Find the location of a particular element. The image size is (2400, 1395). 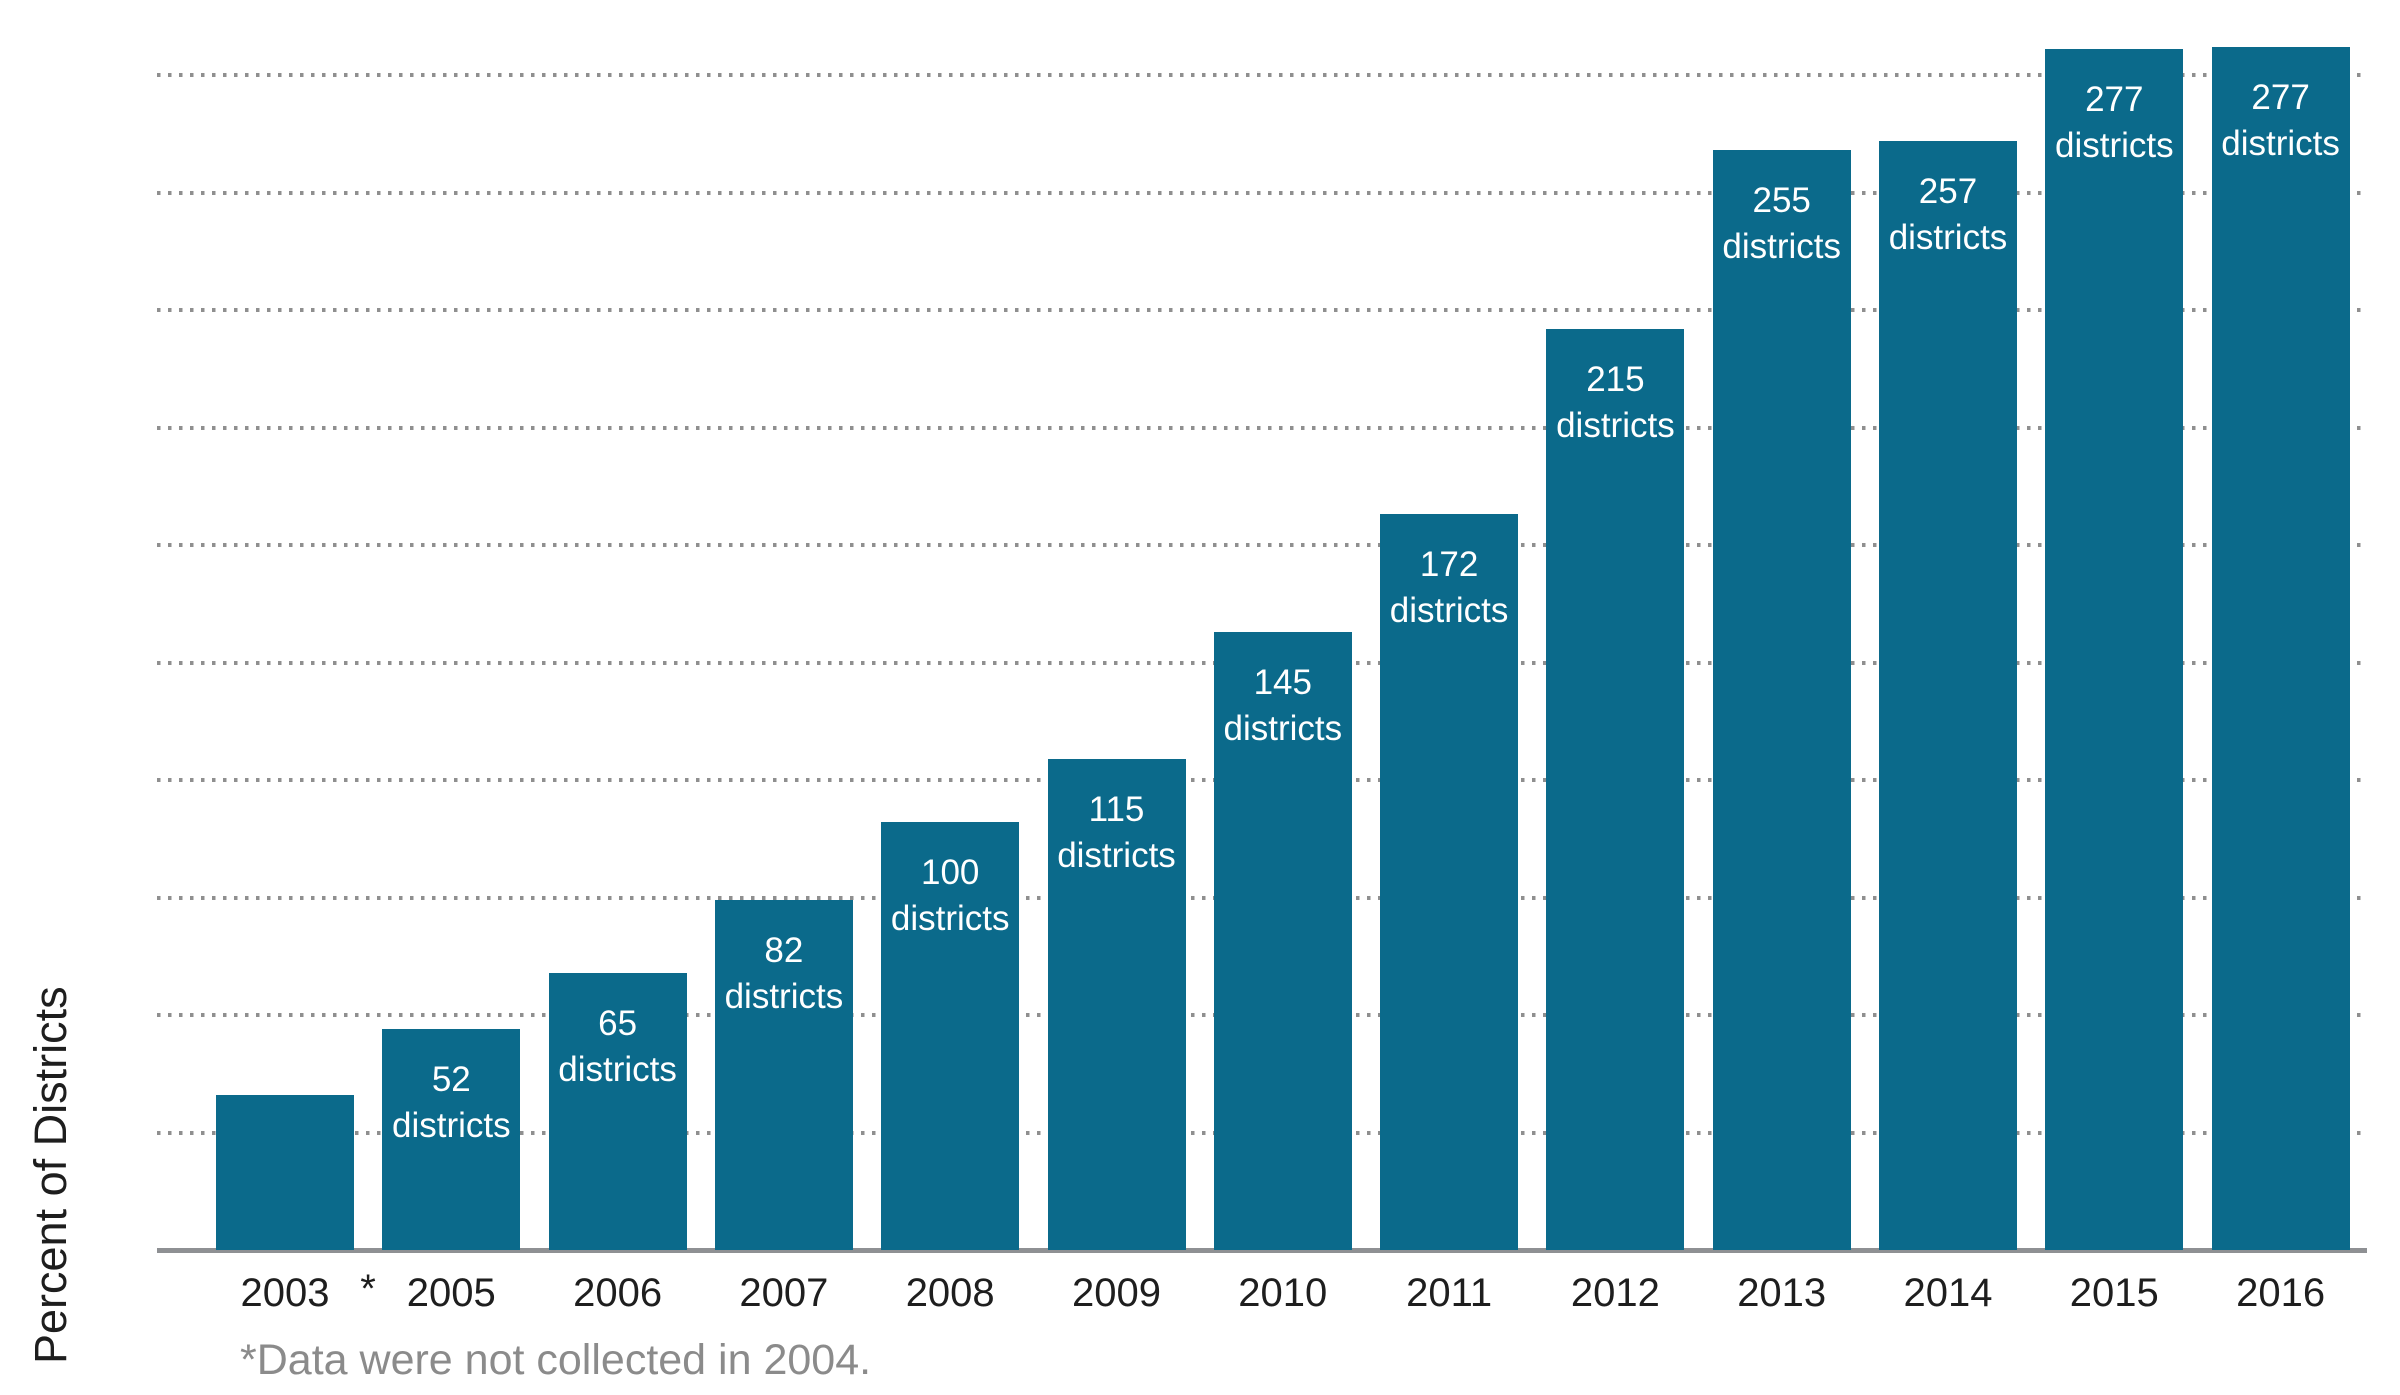

bar-2015 is located at coordinates (2114, 649).